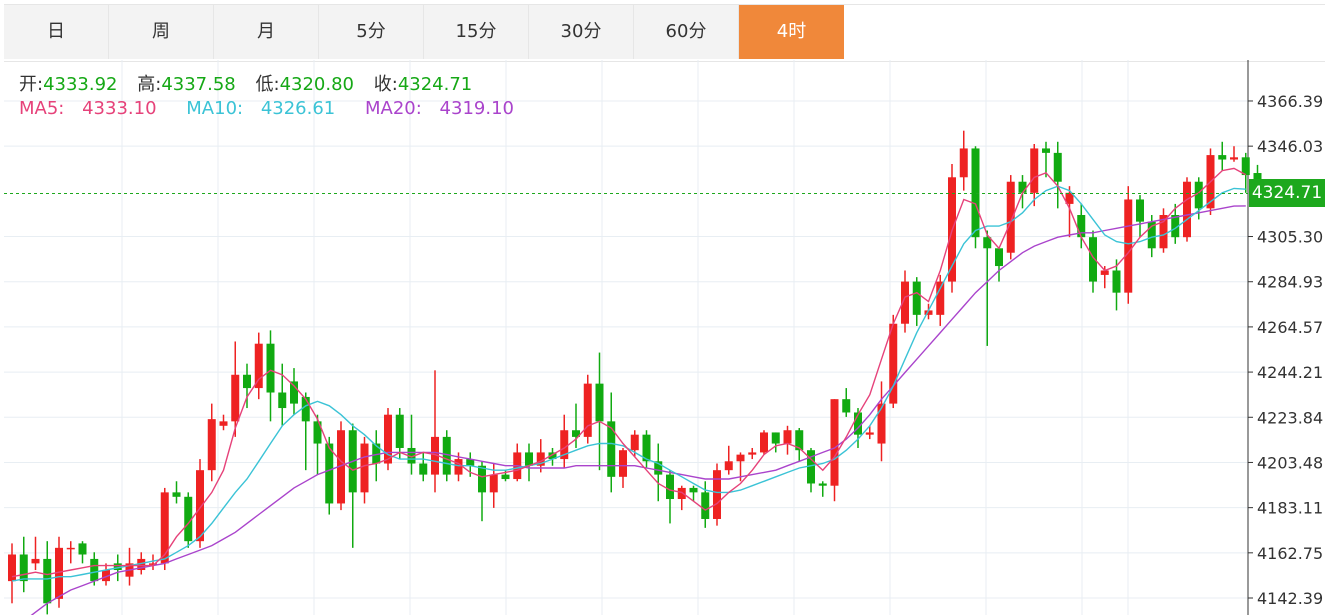  What do you see at coordinates (1084, 33) in the screenshot?
I see `tabbar-spacer` at bounding box center [1084, 33].